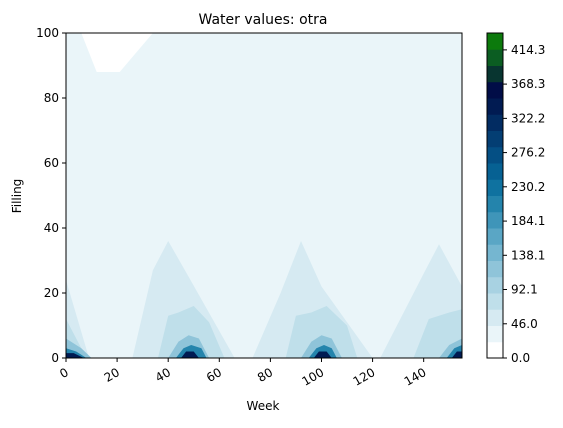 The width and height of the screenshot is (563, 428). Describe the element at coordinates (47, 33) in the screenshot. I see `y-tick-label: 100` at that location.